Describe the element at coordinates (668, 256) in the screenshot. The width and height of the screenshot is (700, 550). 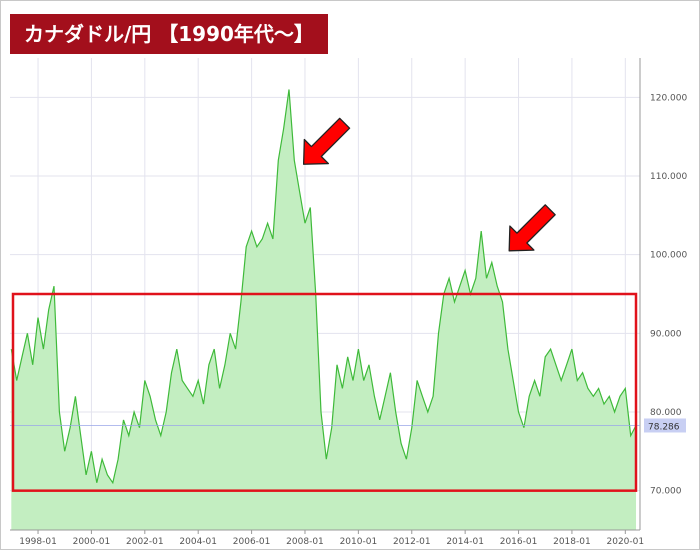
I see `y-tick-label: 100.000` at that location.